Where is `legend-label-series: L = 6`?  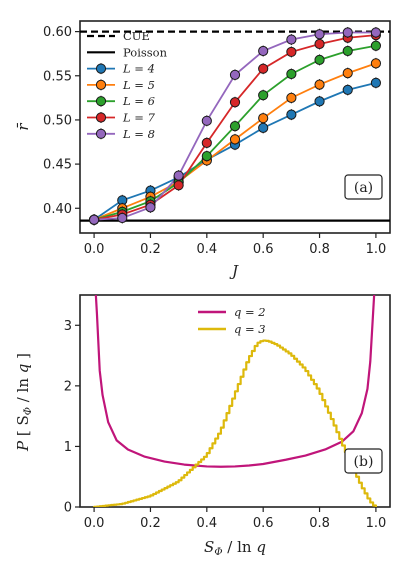
legend-label-series: L = 6 is located at coordinates (138, 101).